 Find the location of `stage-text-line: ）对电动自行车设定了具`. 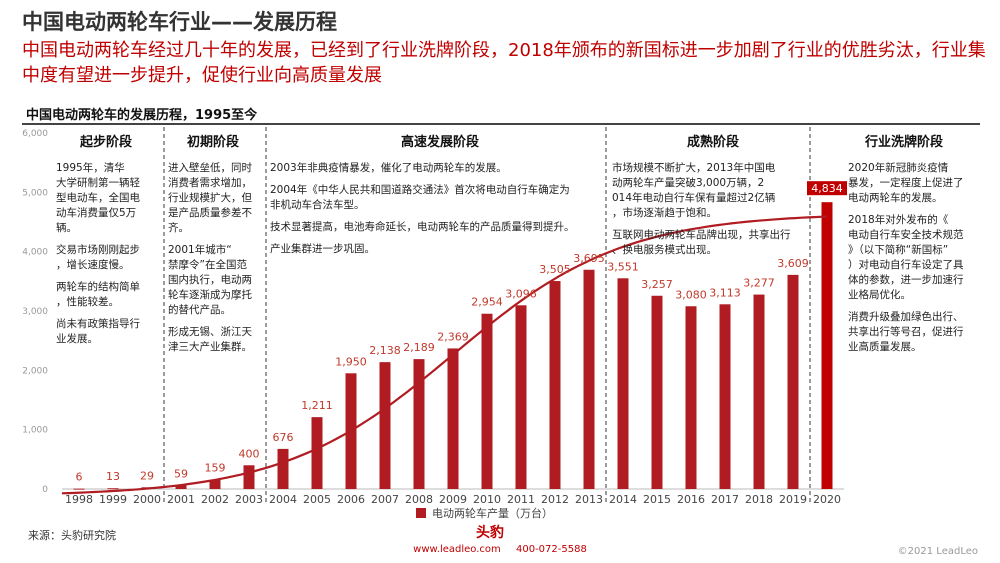

stage-text-line: ）对电动自行车设定了具 is located at coordinates (906, 264).